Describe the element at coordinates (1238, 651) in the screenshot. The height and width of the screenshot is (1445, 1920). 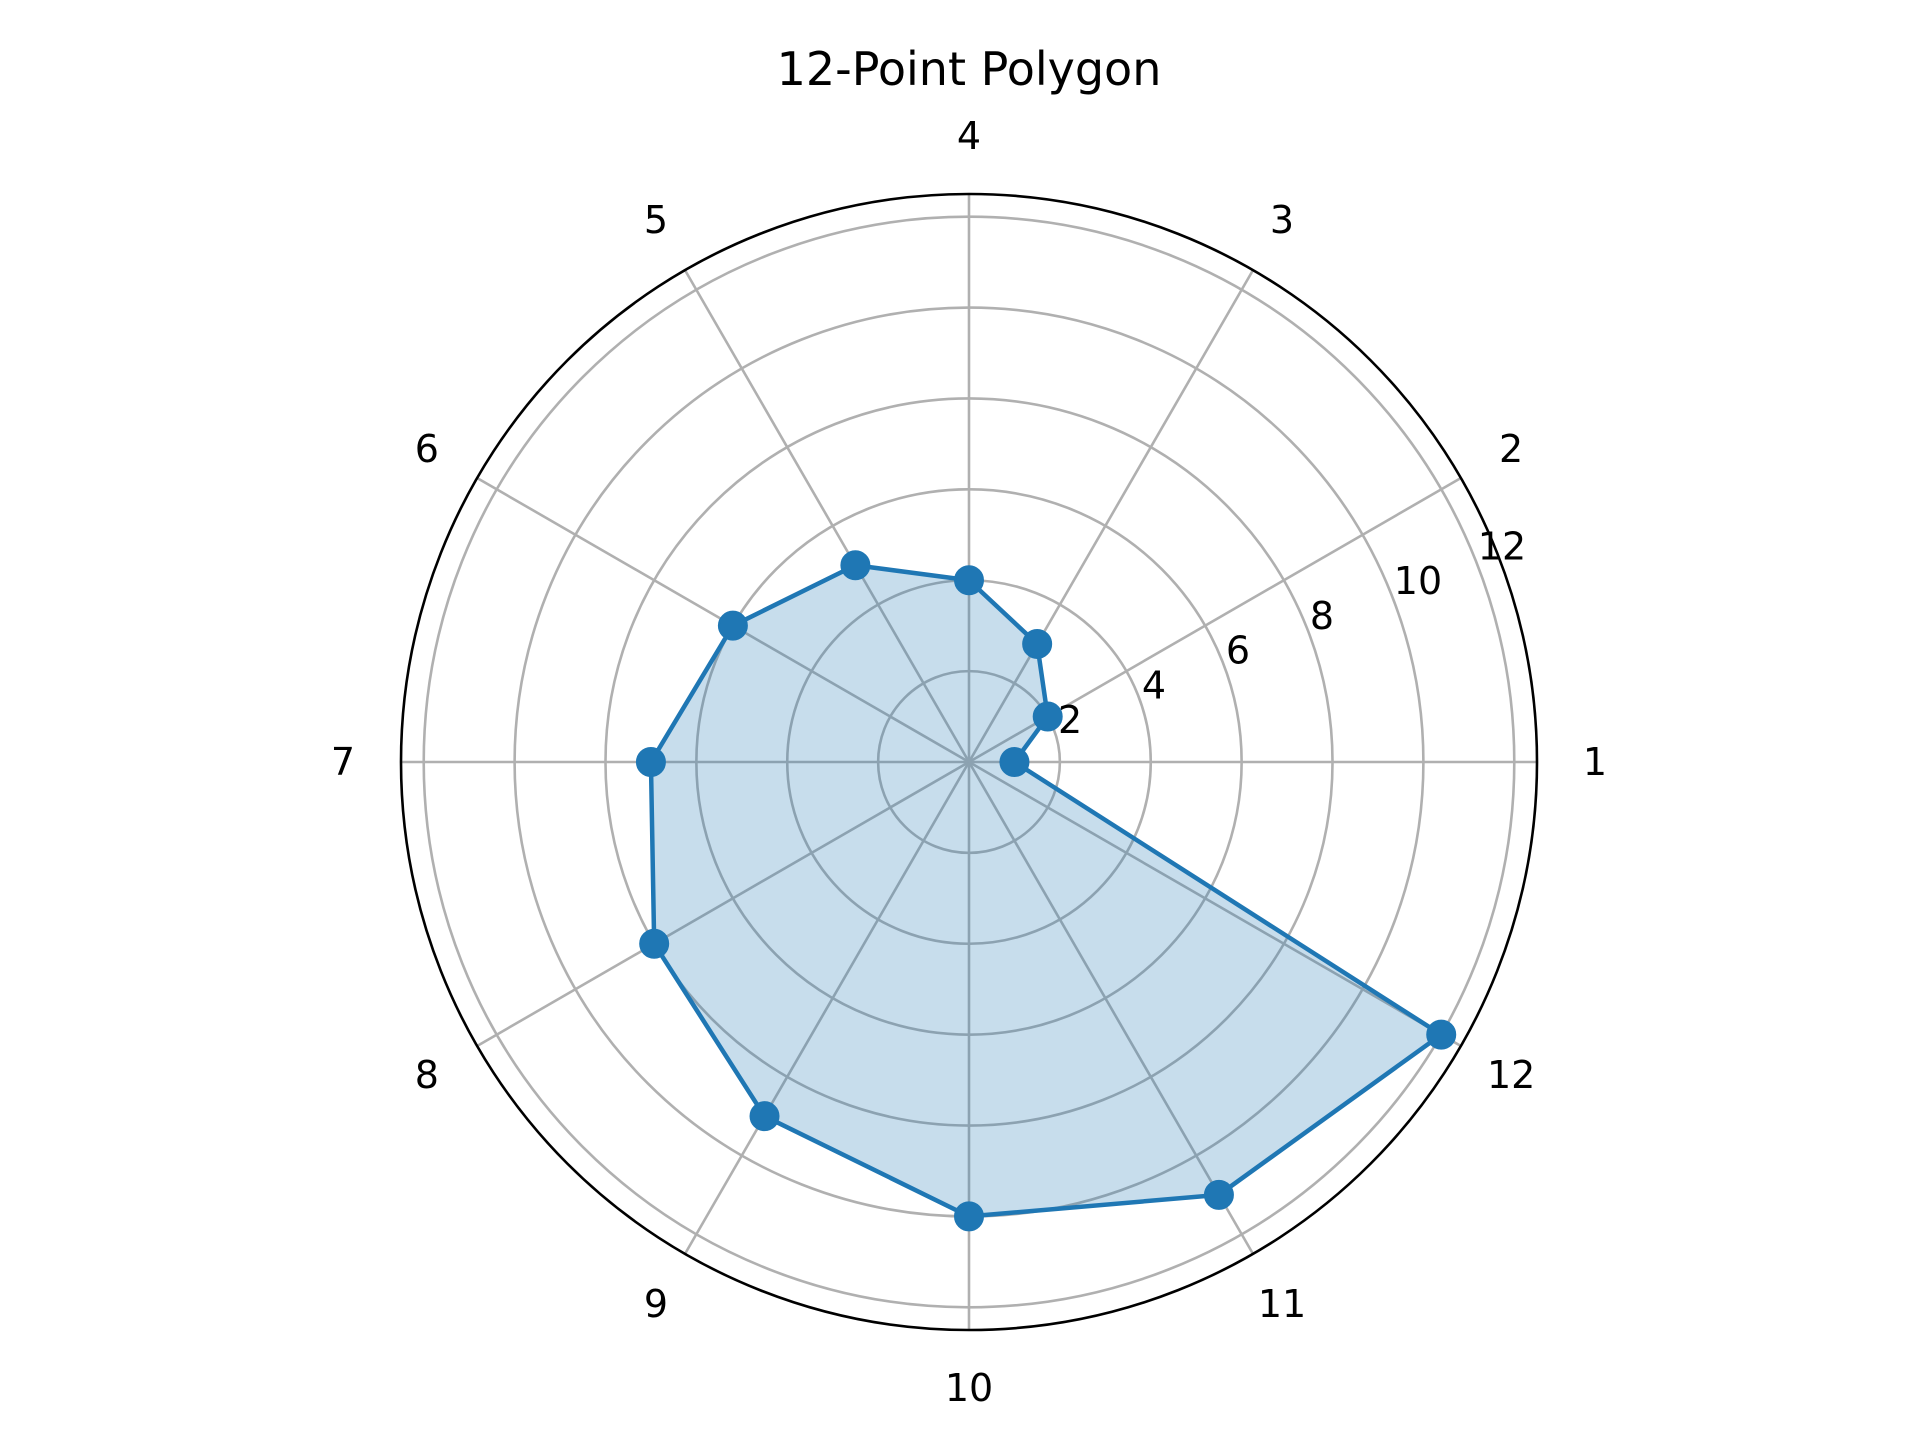
I see `radial-tick-label: 6` at that location.